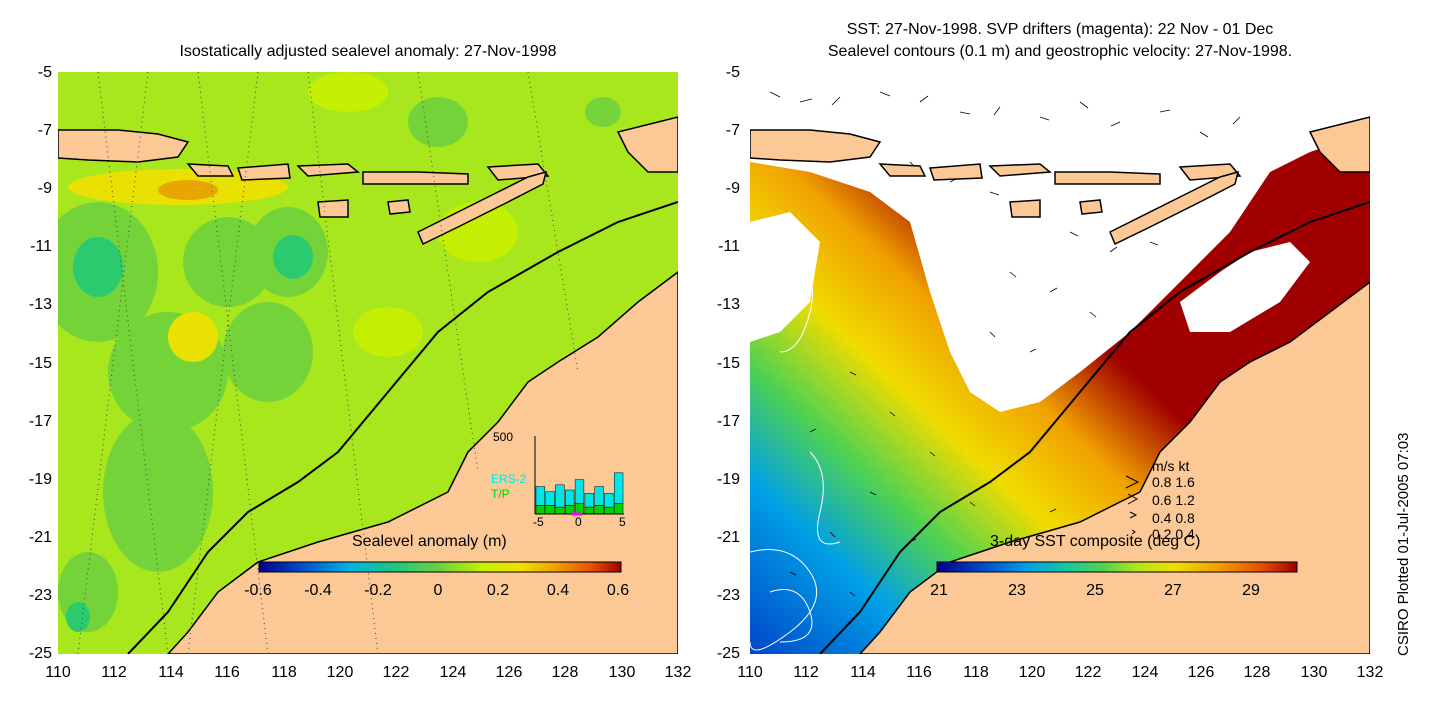 This screenshot has height=720, width=1440. What do you see at coordinates (1173, 590) in the screenshot?
I see `colorbar-tick-label: 27` at bounding box center [1173, 590].